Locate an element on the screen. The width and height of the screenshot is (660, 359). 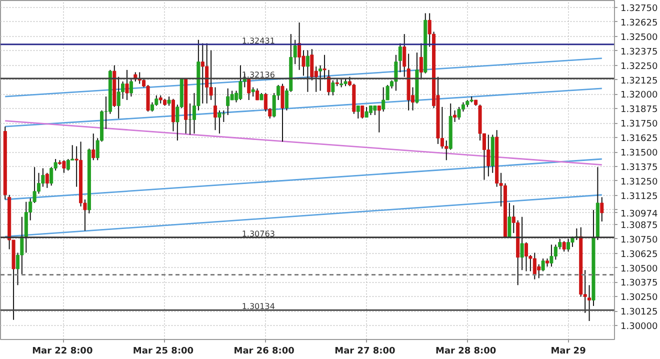
ref-line-label: 1.32136 is located at coordinates (258, 75).